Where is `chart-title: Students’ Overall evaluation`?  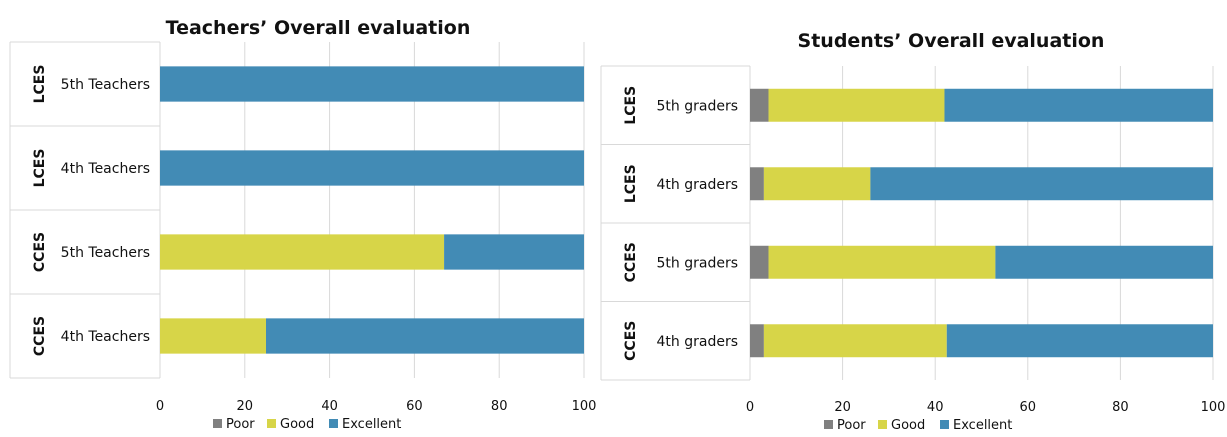
chart-title: Students’ Overall evaluation is located at coordinates (951, 41).